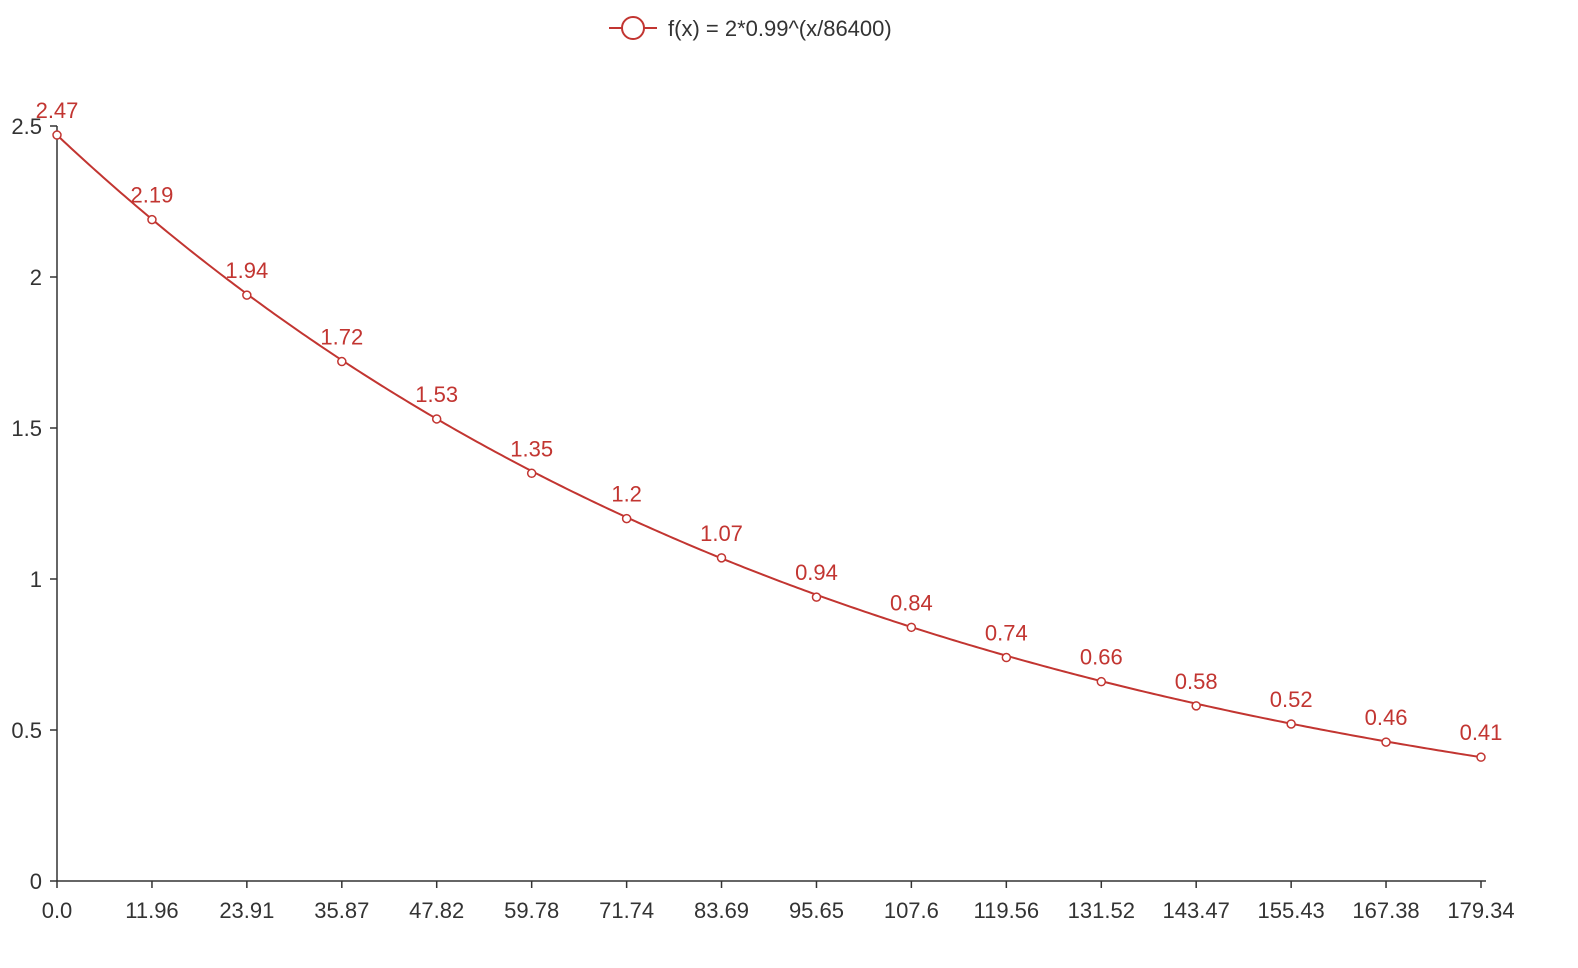  I want to click on x-tick-label: 59.78, so click(531, 910).